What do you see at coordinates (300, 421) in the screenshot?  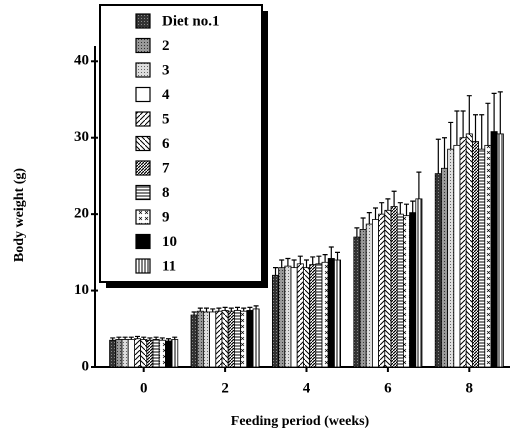 I see `x-axis-label: Feeding period (weeks)` at bounding box center [300, 421].